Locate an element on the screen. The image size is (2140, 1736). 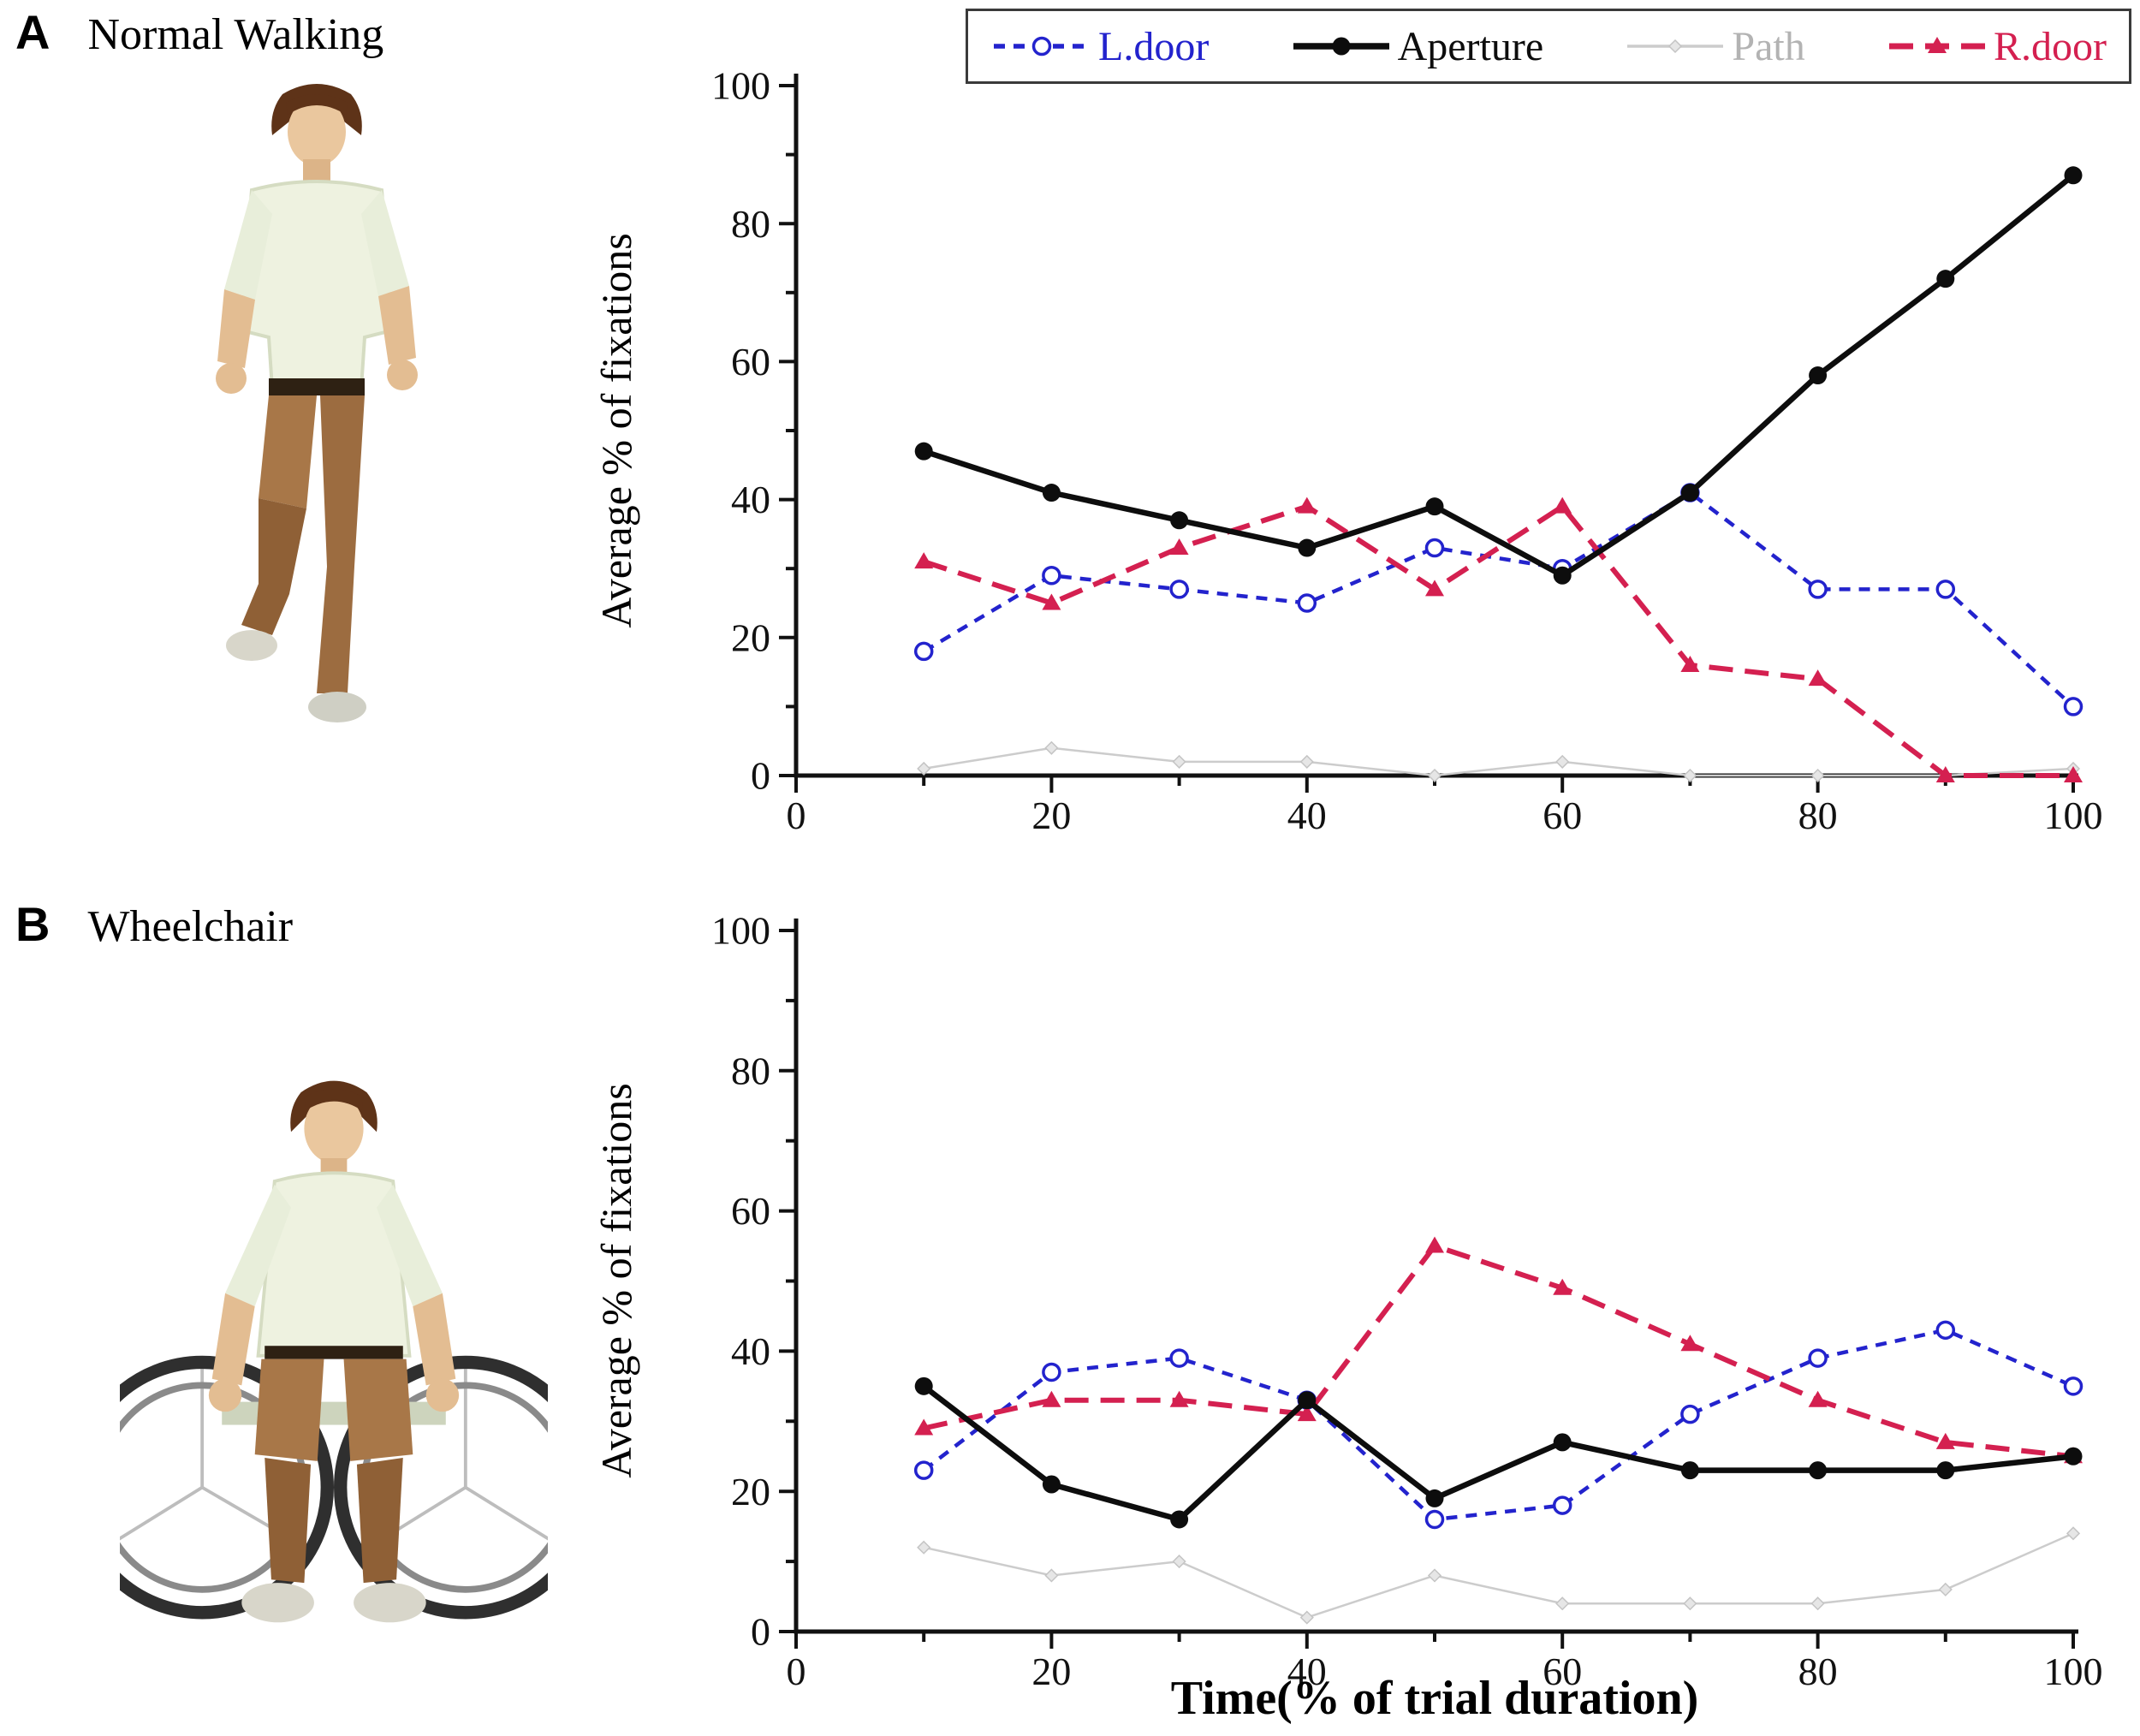
panel-b-letter: B is located at coordinates (33, 924).